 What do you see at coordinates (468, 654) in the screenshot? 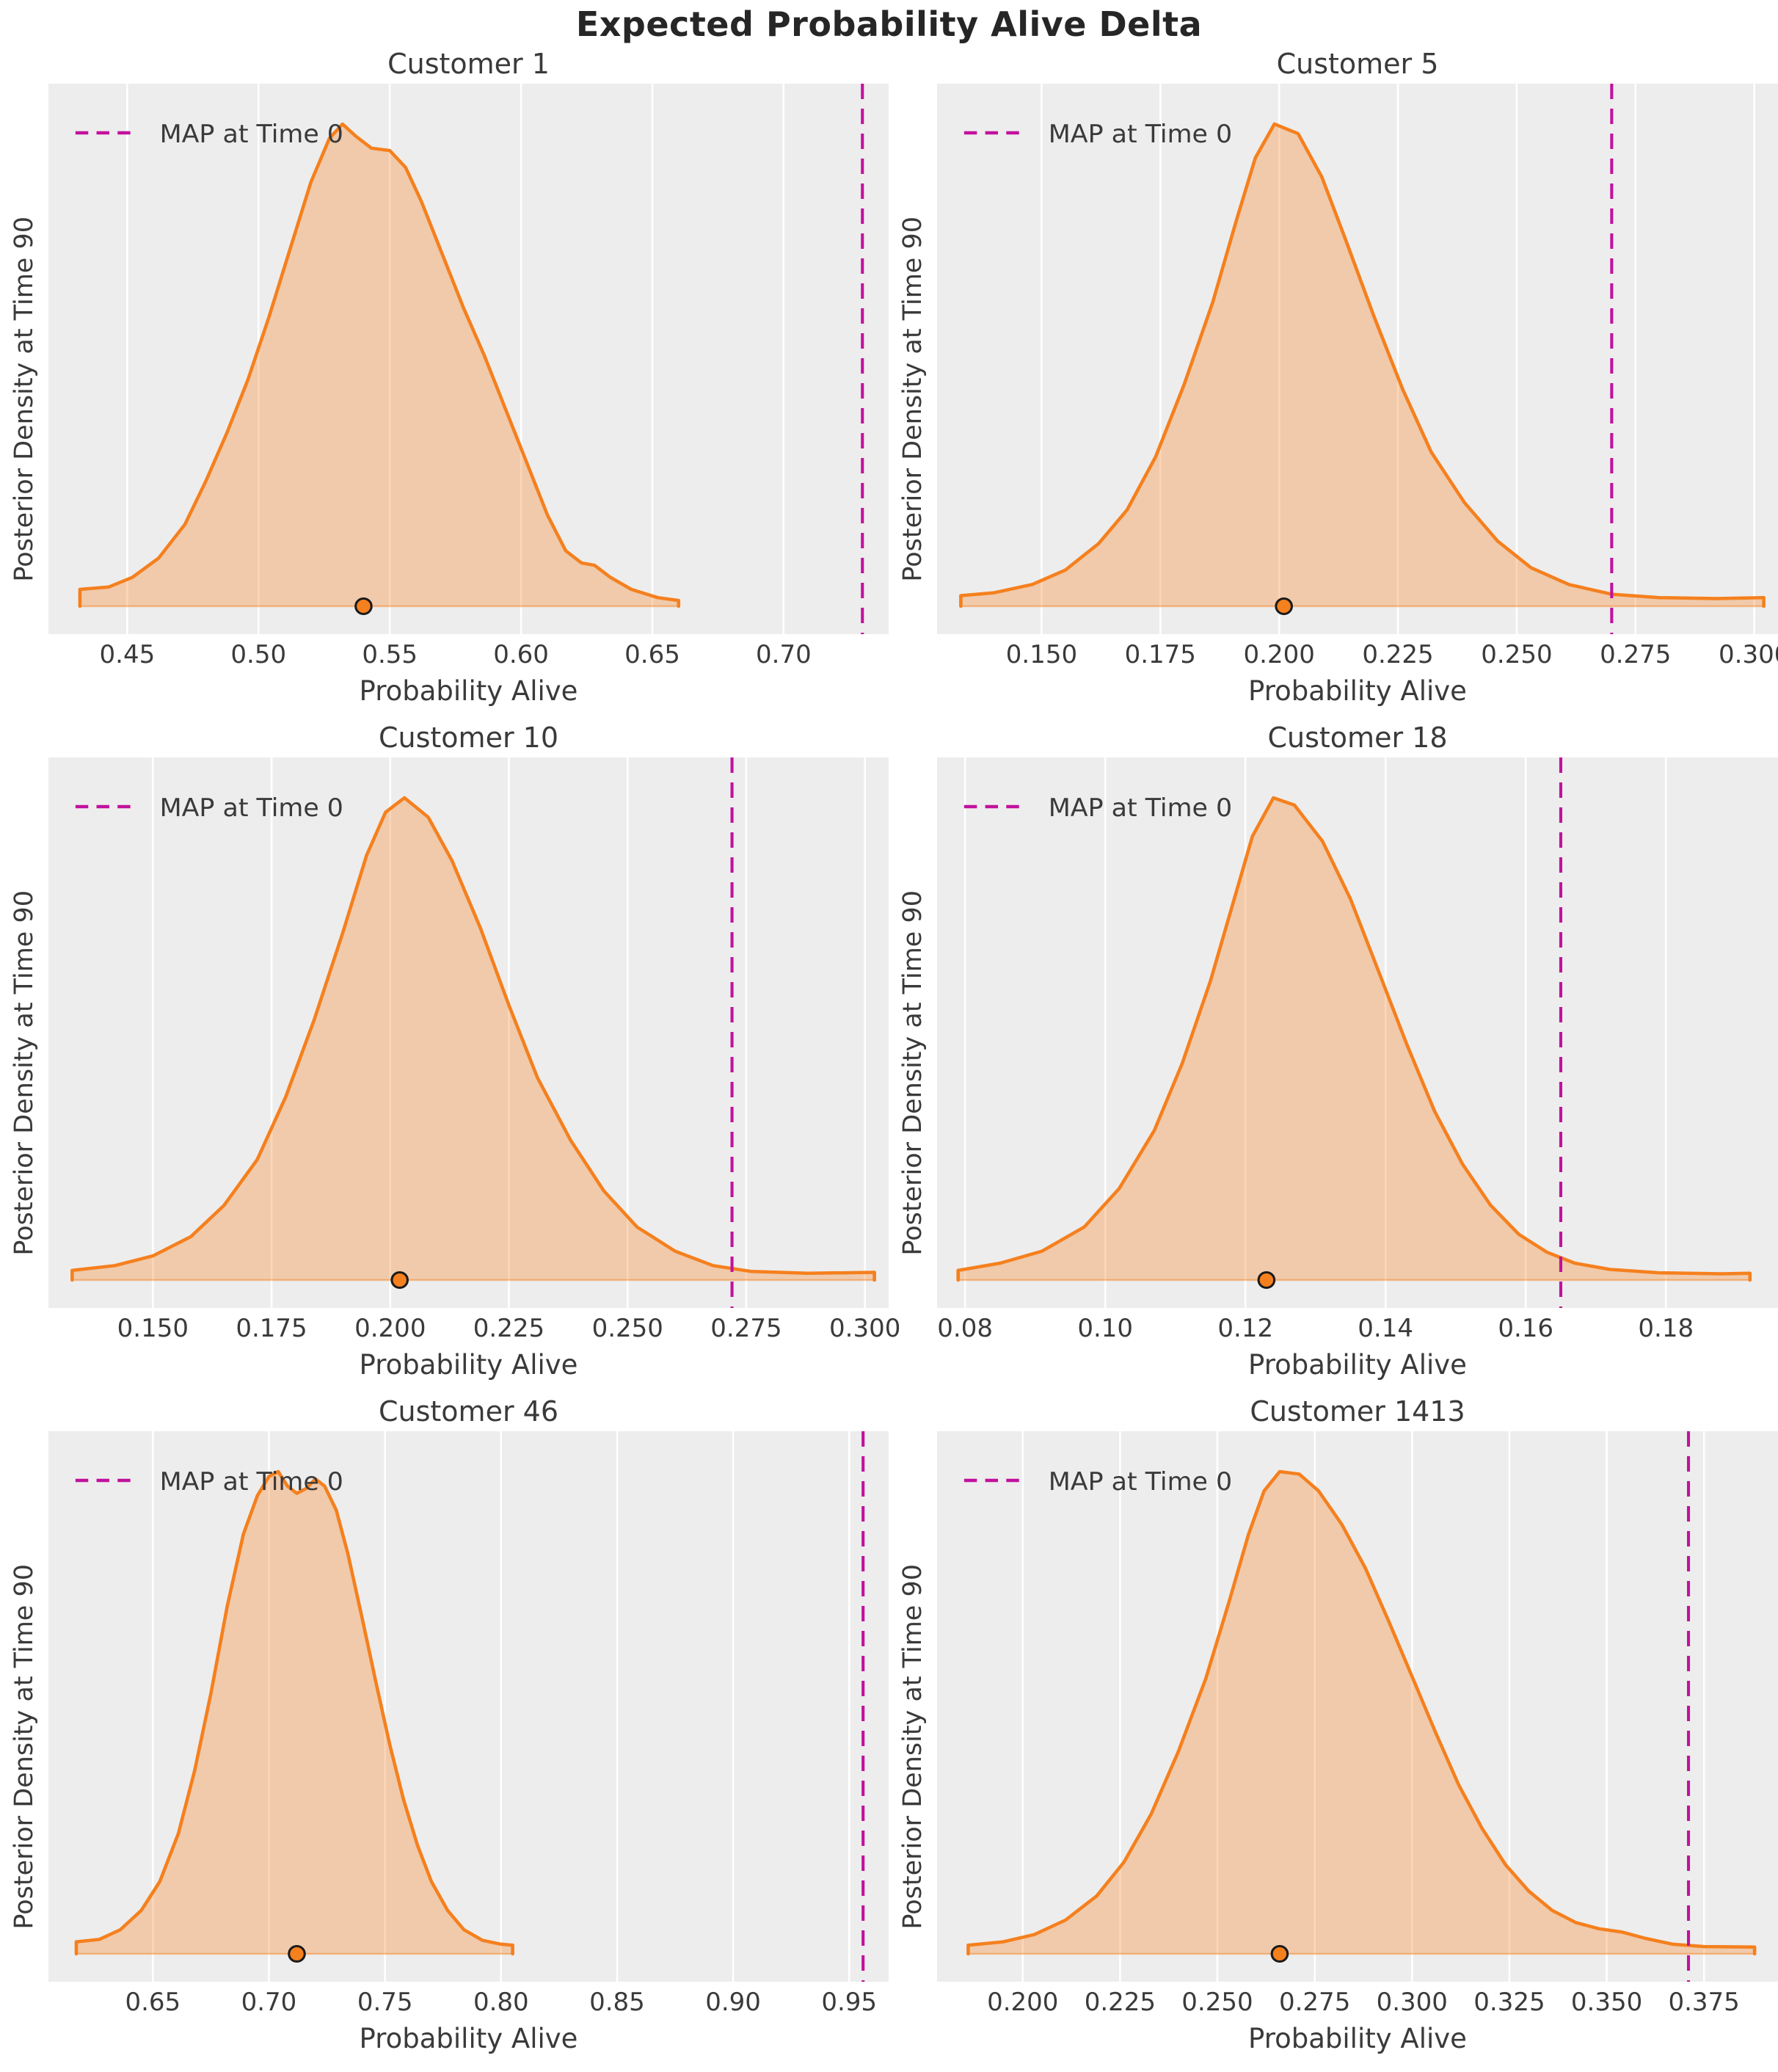
I see `x-axis-ticks: 0.45 0.50 0.55 0.60 0.65 0.70` at bounding box center [468, 654].